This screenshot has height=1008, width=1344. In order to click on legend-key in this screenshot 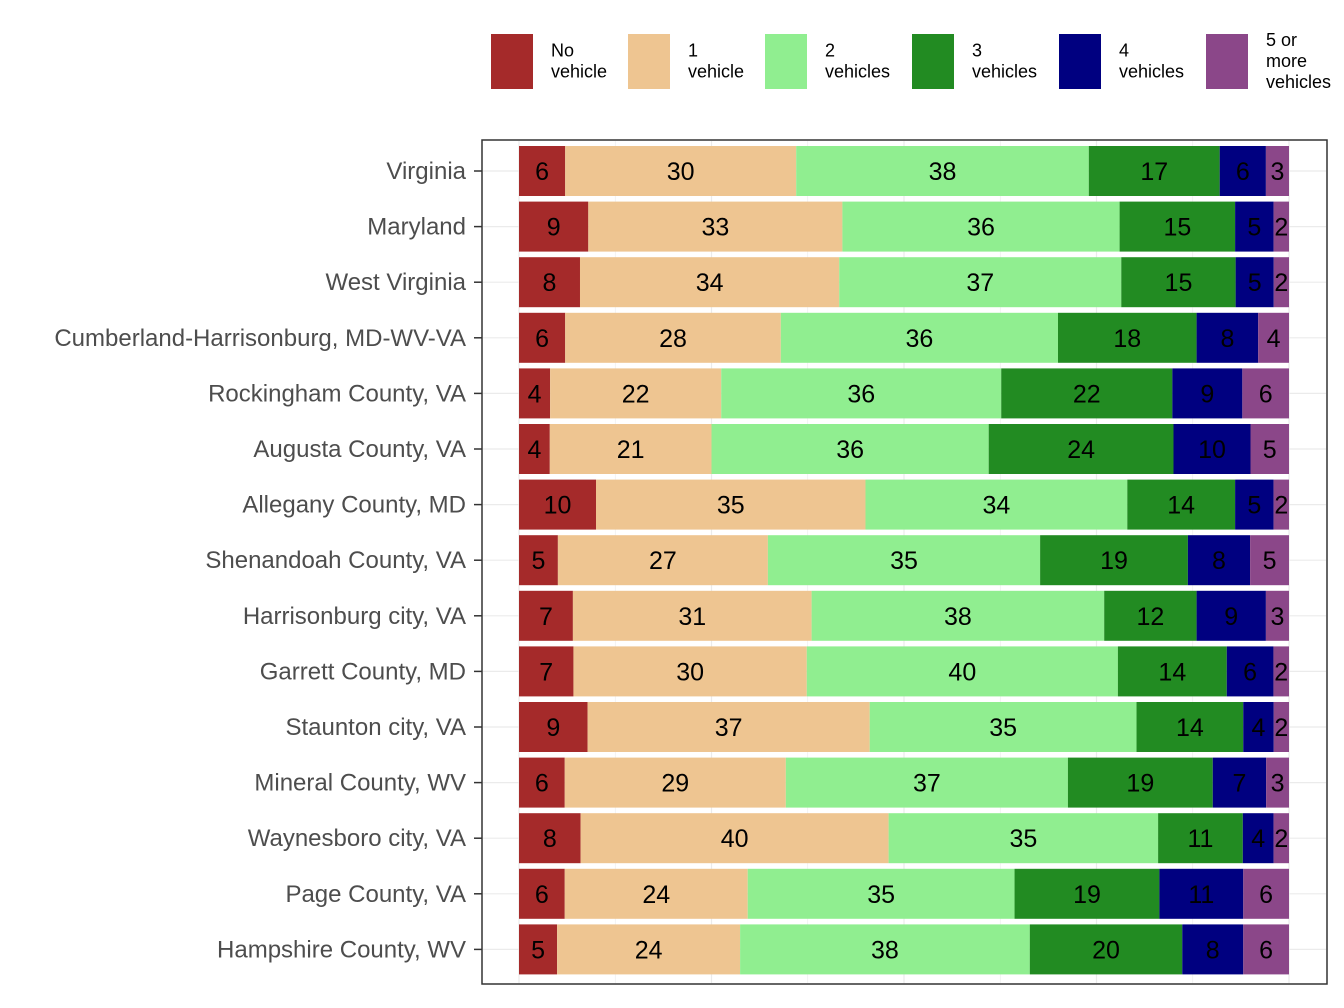, I will do `click(933, 61)`.